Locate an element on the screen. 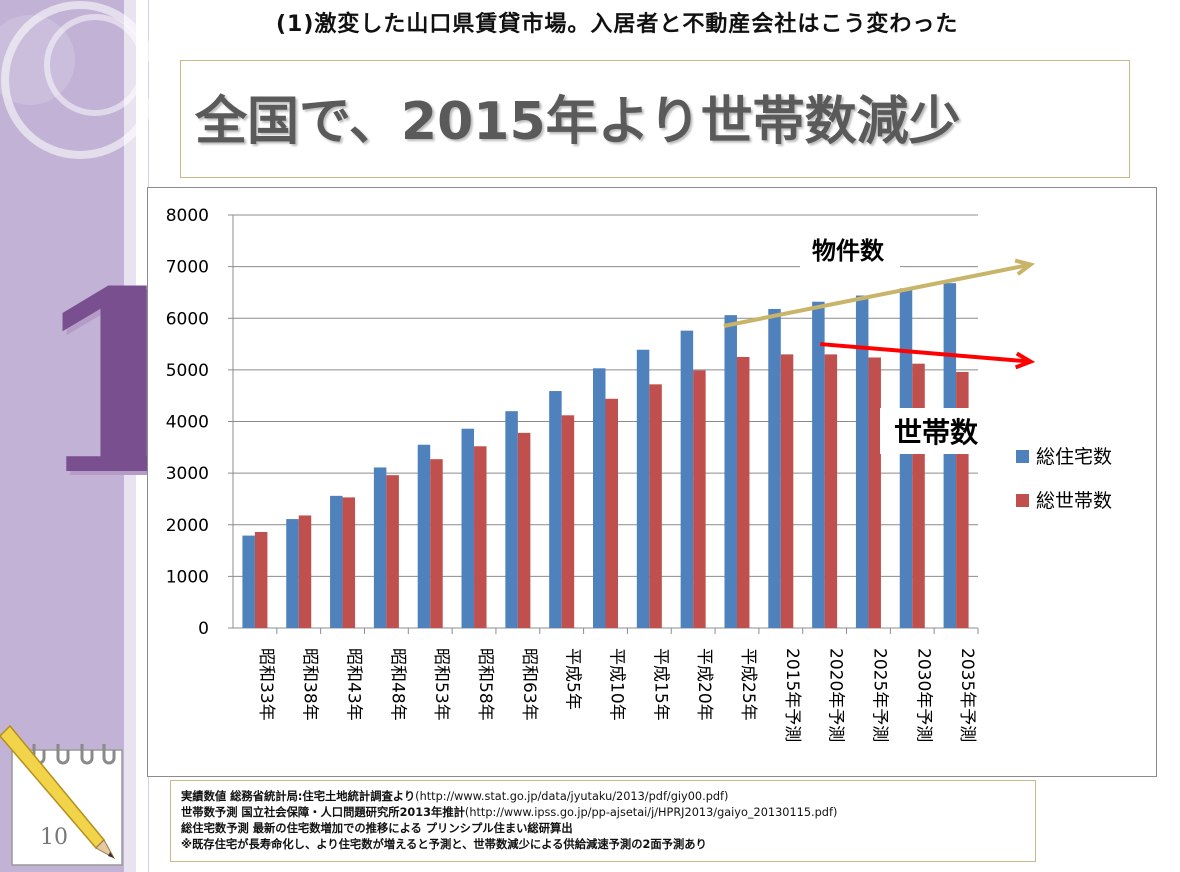 The width and height of the screenshot is (1180, 872). legend-label: 総世帯数 is located at coordinates (1074, 501).